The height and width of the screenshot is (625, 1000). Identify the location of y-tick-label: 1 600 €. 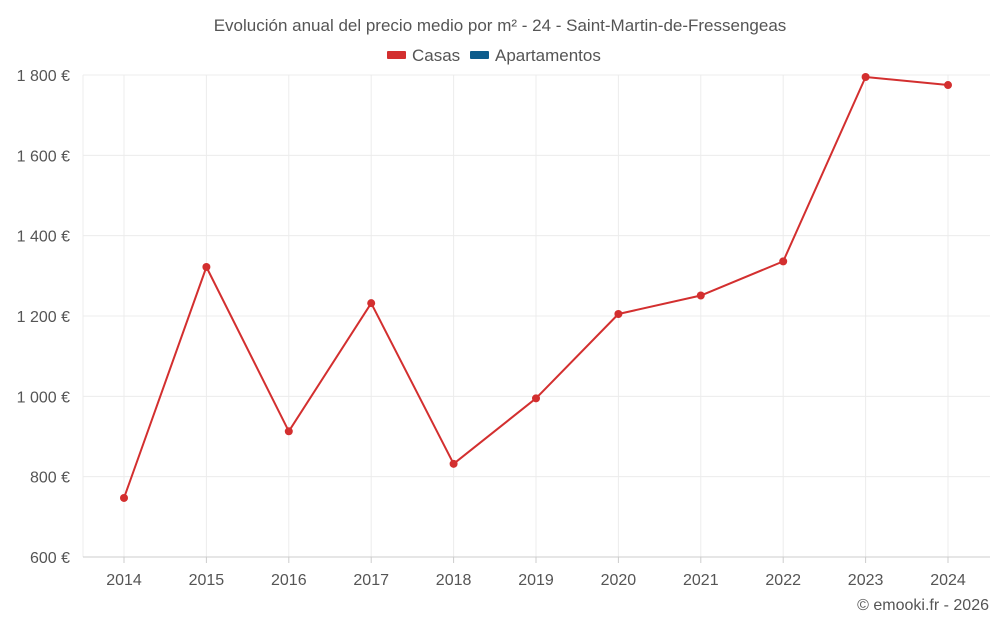
(43, 156).